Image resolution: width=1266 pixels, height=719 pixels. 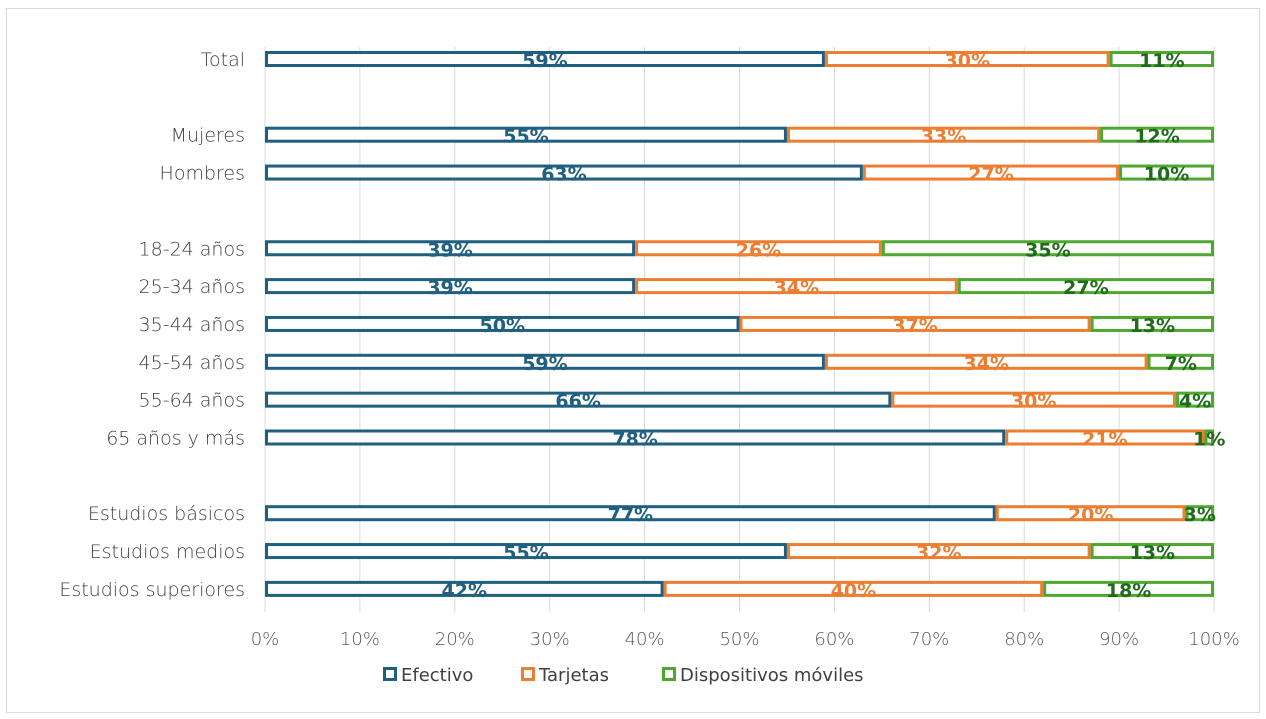 What do you see at coordinates (192, 401) in the screenshot?
I see `category-label: 55-64 años` at bounding box center [192, 401].